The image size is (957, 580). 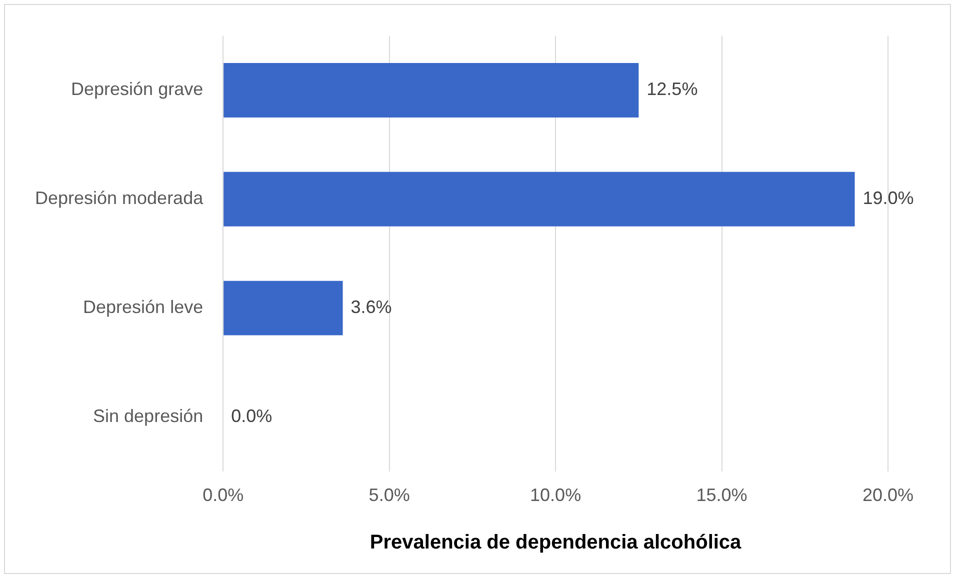 What do you see at coordinates (371, 307) in the screenshot?
I see `data-label: 3.6%` at bounding box center [371, 307].